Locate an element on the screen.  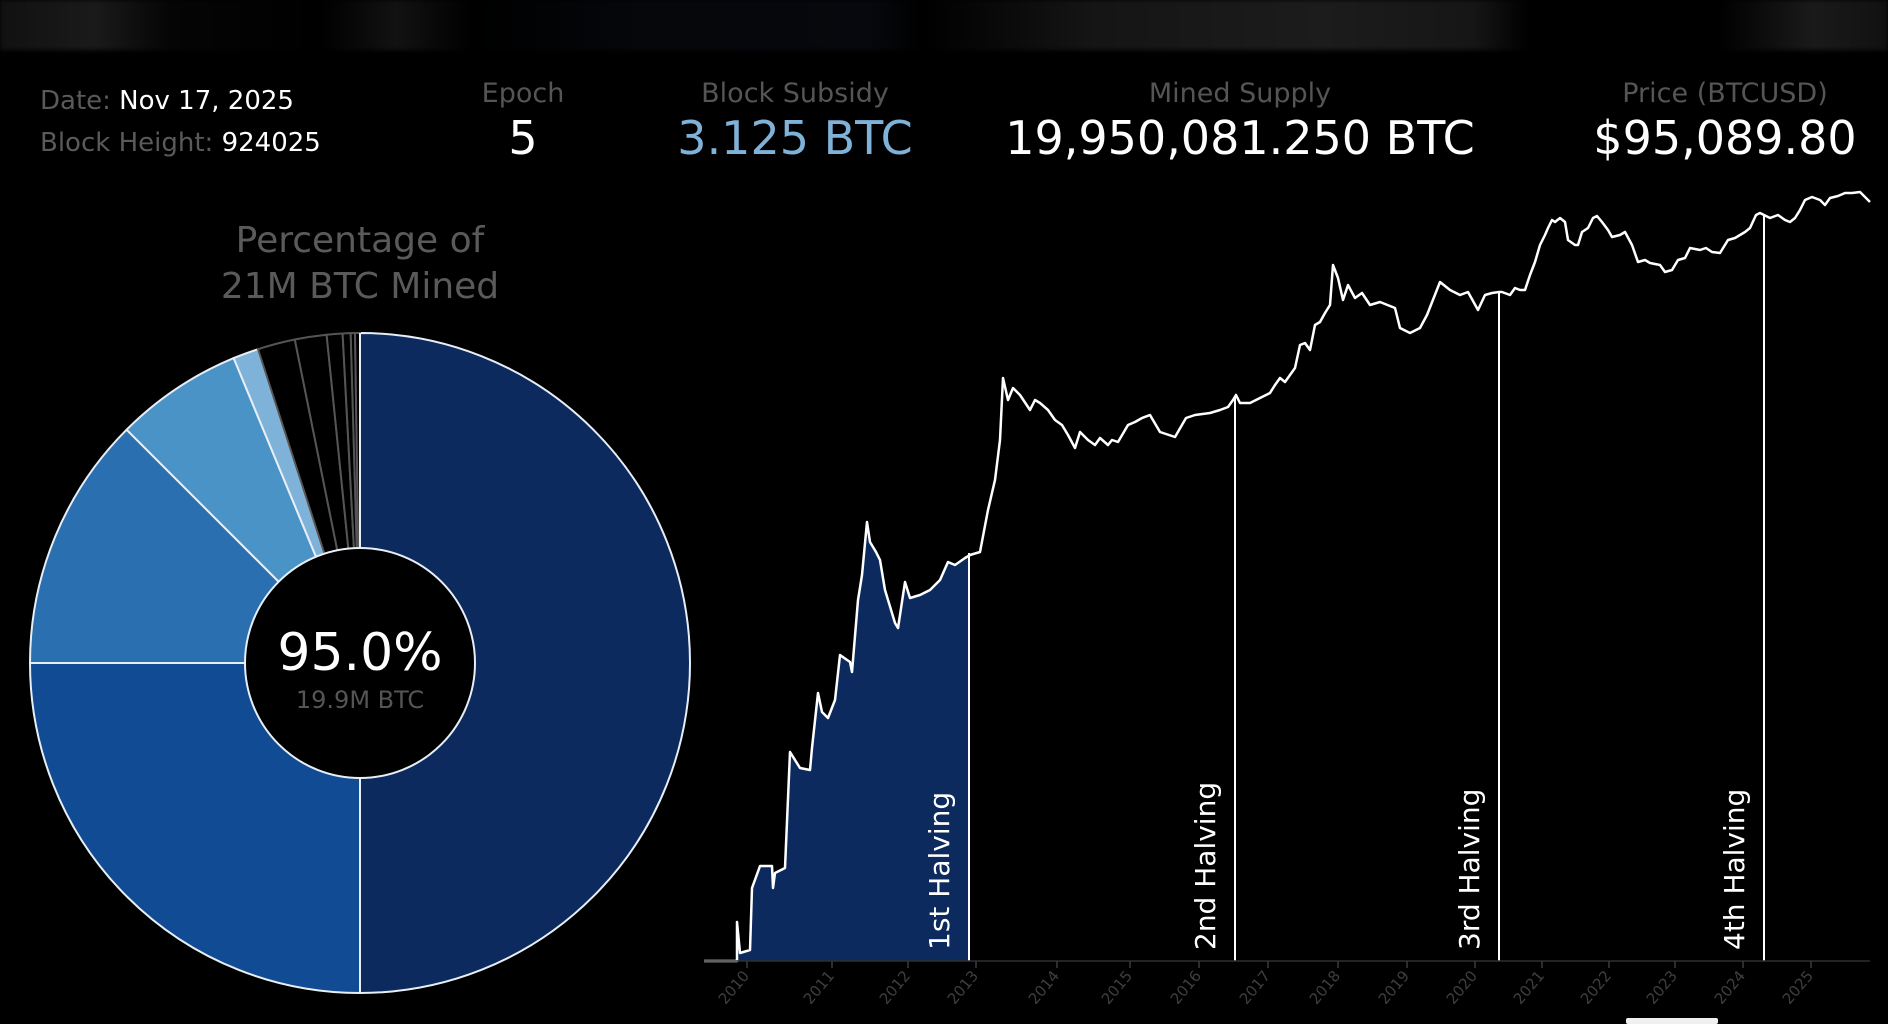
halving-label-4: 4th Halving is located at coordinates (1734, 869).